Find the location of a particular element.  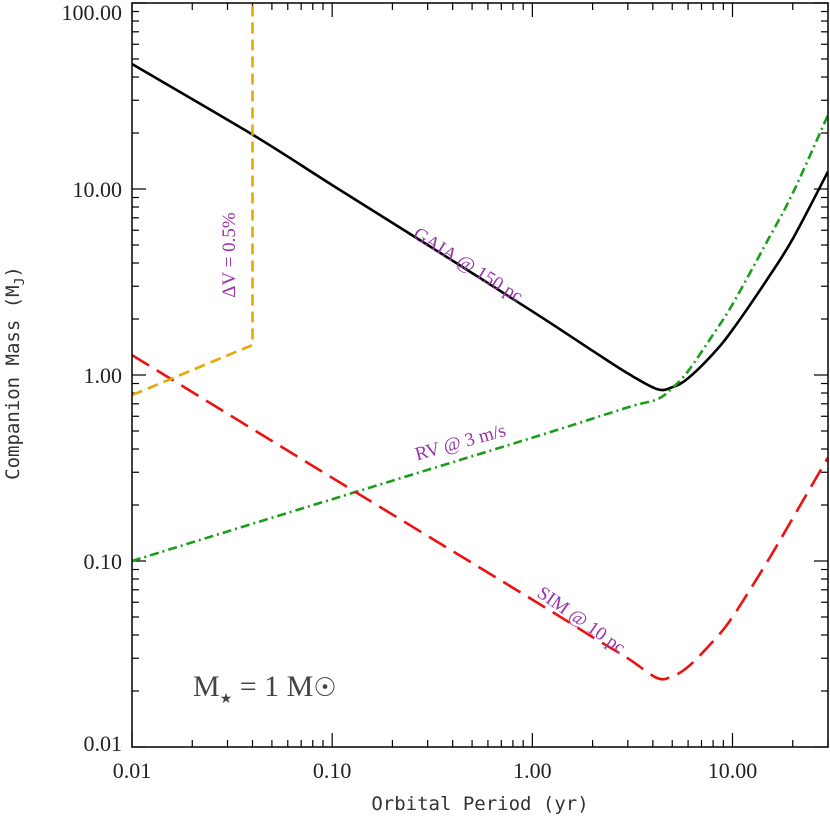

y-tick-label: 100.00 is located at coordinates (92, 12).